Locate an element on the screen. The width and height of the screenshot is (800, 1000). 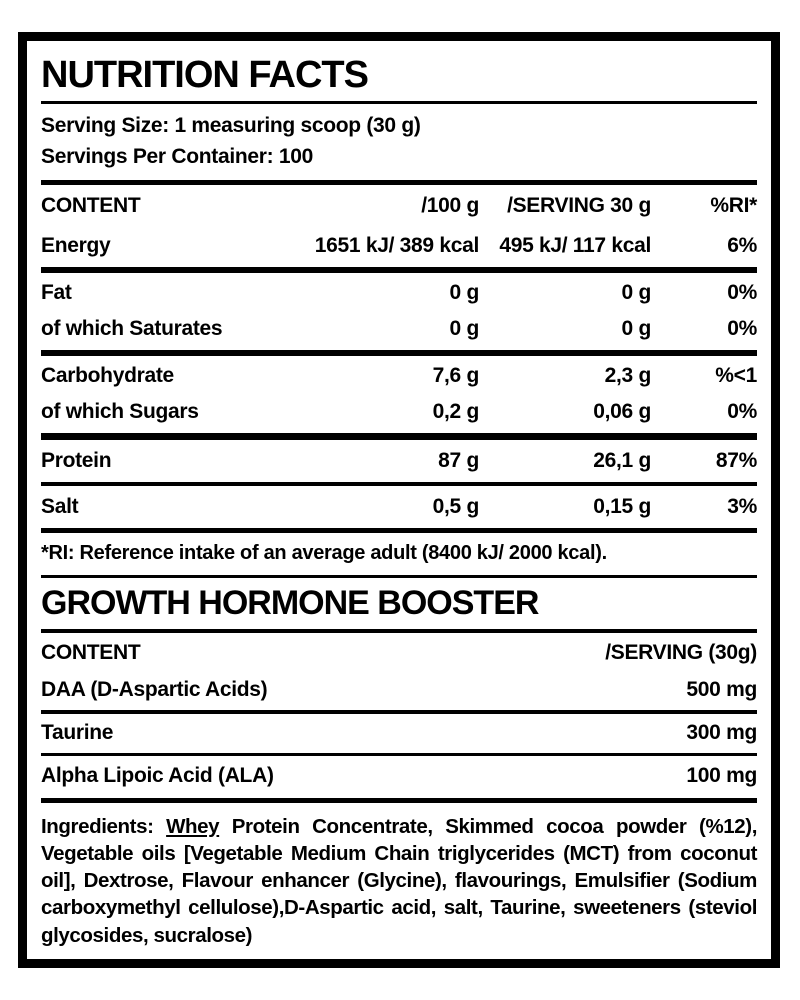
serving-size: Serving Size: 1 measuring scoop (30 g) is located at coordinates (231, 126).